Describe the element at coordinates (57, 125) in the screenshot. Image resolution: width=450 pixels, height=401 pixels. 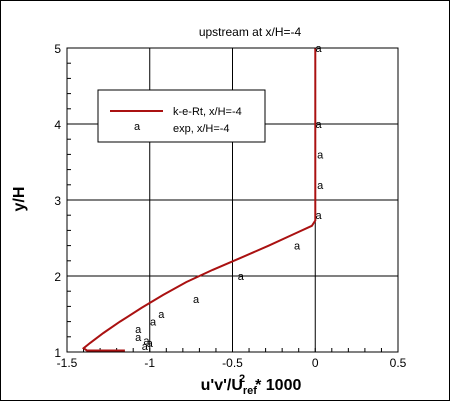
I see `y-tick-label: 4` at that location.